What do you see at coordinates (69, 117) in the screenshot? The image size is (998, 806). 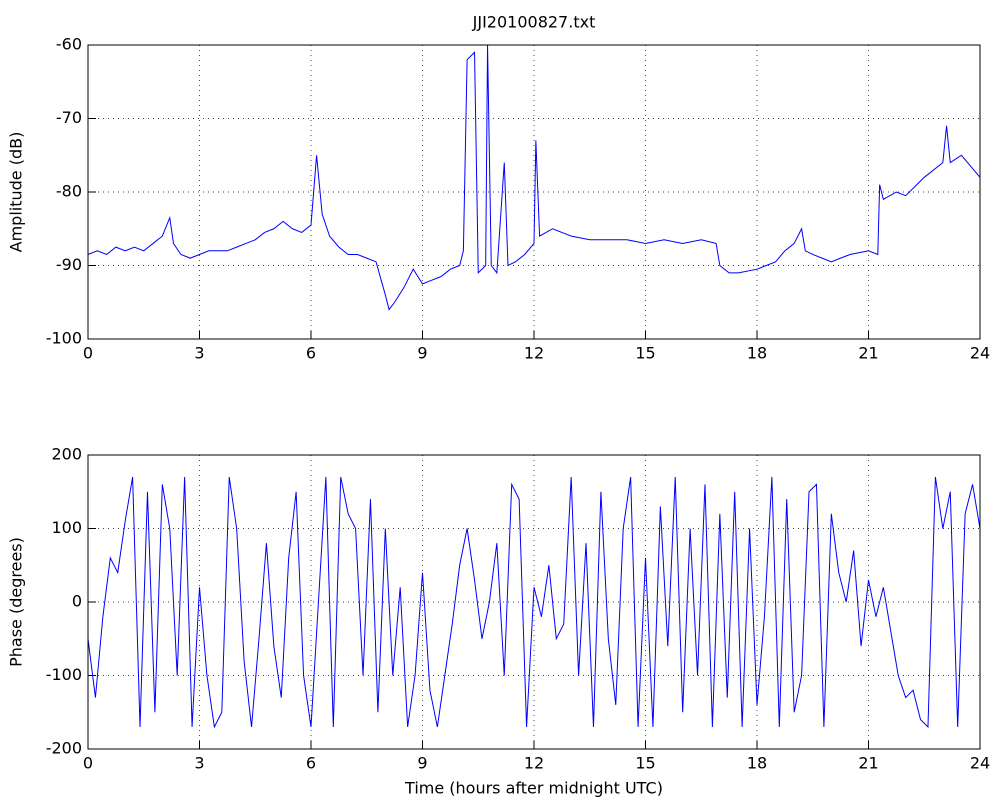 I see `y-tick-label: -70` at bounding box center [69, 117].